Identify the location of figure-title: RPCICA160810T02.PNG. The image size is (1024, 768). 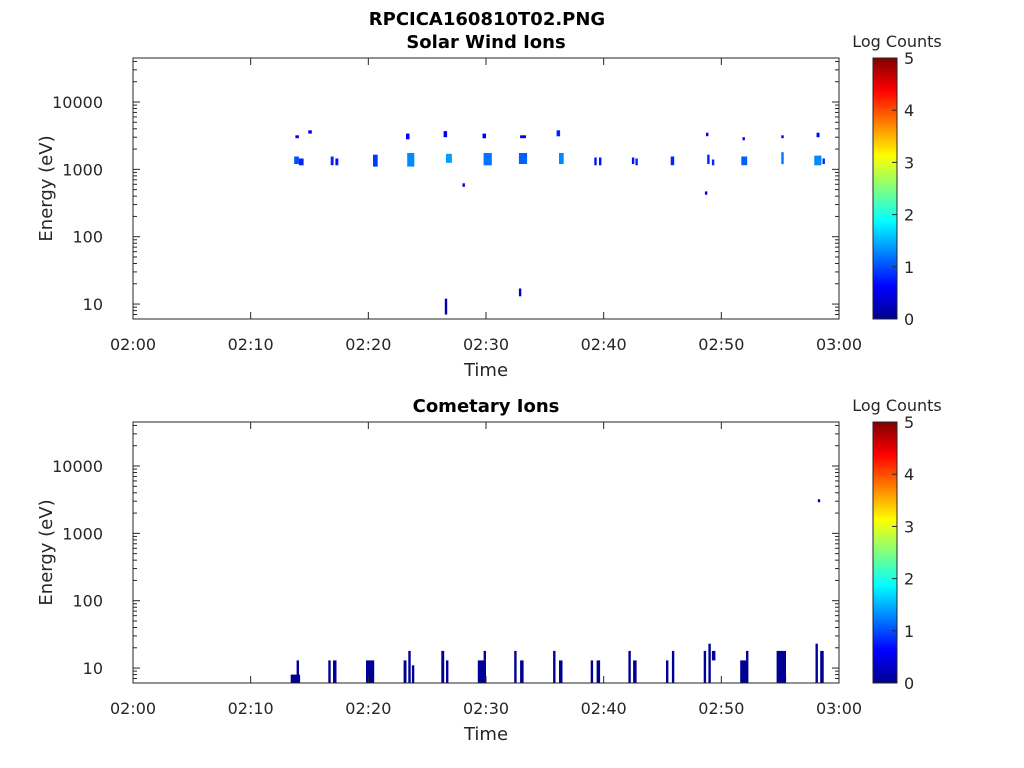
(487, 19).